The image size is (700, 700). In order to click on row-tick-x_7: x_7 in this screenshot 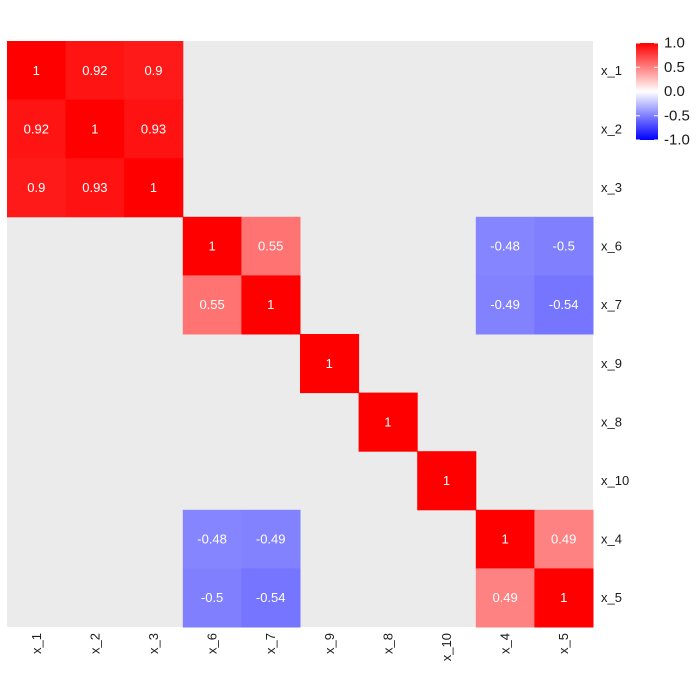, I will do `click(611, 304)`.